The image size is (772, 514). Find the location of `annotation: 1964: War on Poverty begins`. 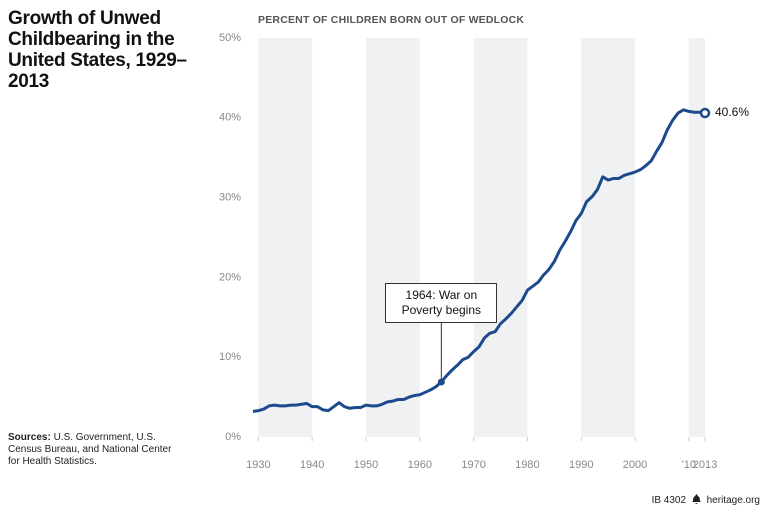

annotation: 1964: War on Poverty begins is located at coordinates (441, 303).